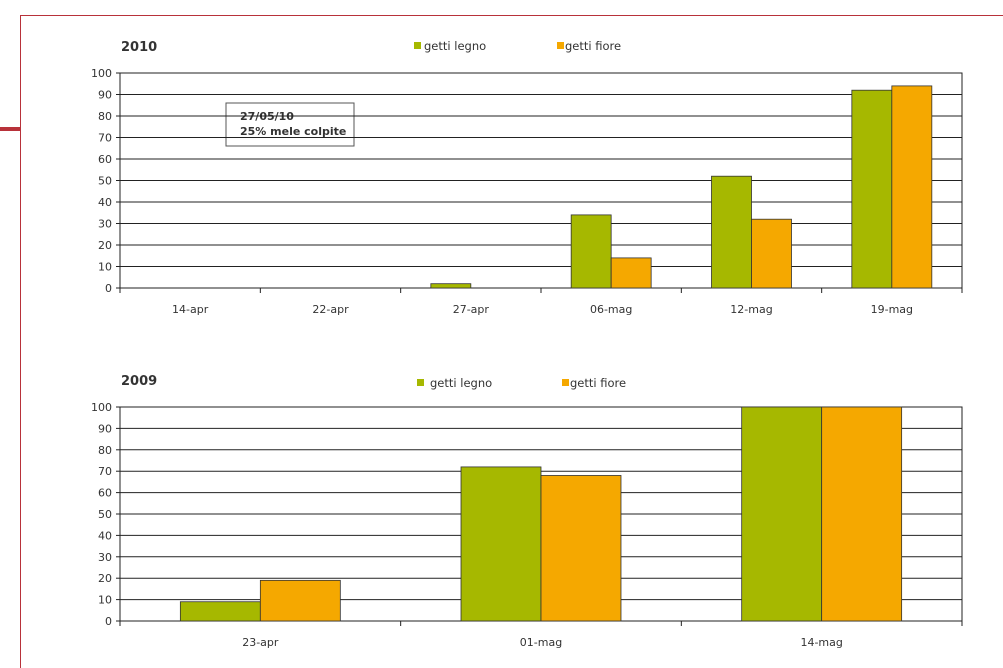 The width and height of the screenshot is (1003, 668). I want to click on chart-2010-xtick-label: 06-mag, so click(611, 309).